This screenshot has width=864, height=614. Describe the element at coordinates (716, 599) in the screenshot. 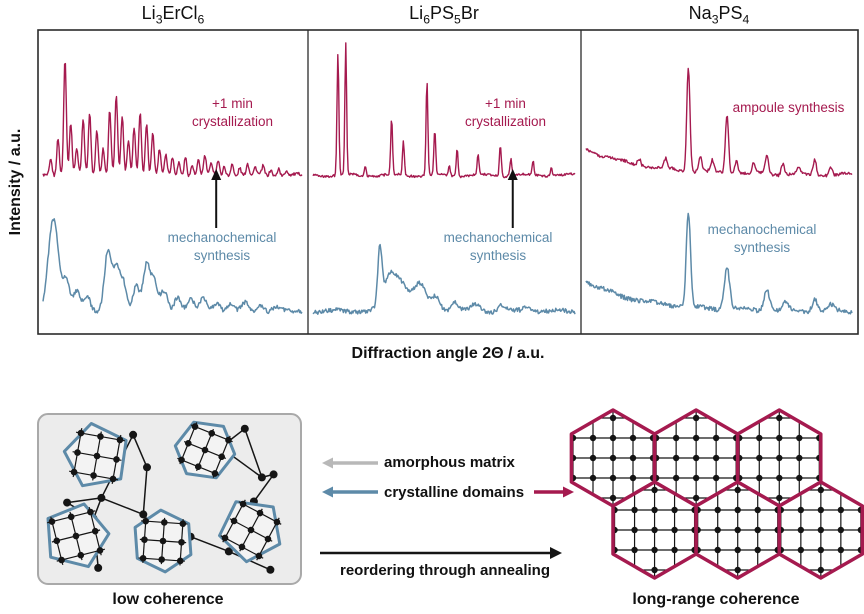

I see `caption-long-range-coherence: long-range coherence` at that location.